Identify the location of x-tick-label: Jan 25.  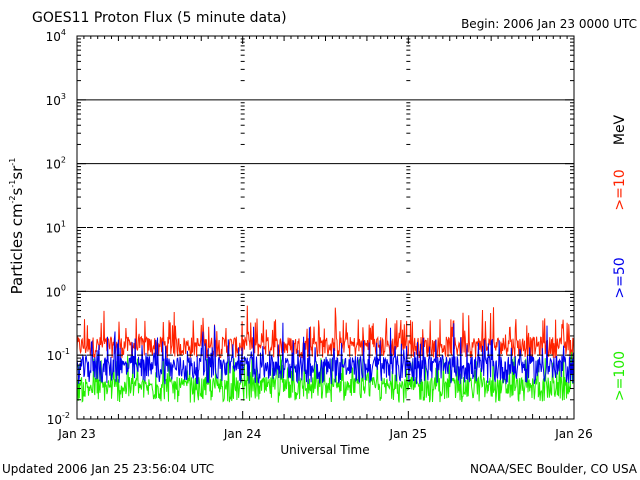
(408, 434).